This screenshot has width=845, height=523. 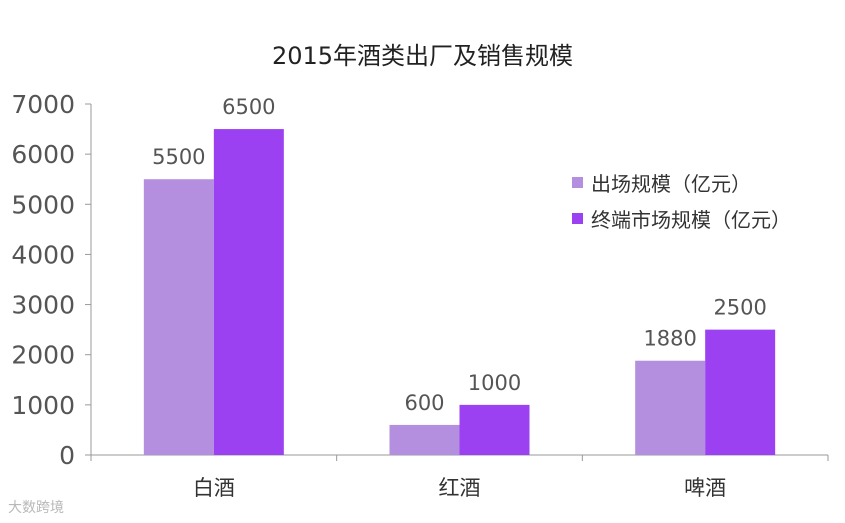 I want to click on legend: 出场规模（亿元） 终端市场规模（亿元）, so click(x=681, y=200).